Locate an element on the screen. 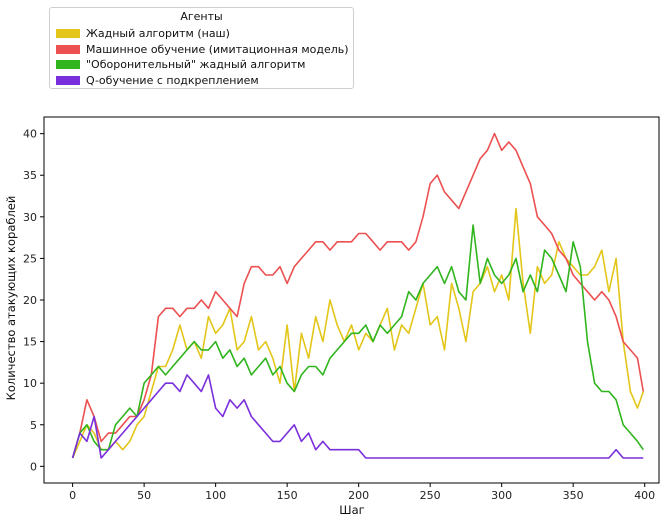 The width and height of the screenshot is (672, 523). y-tick-label: 20 is located at coordinates (30, 300).